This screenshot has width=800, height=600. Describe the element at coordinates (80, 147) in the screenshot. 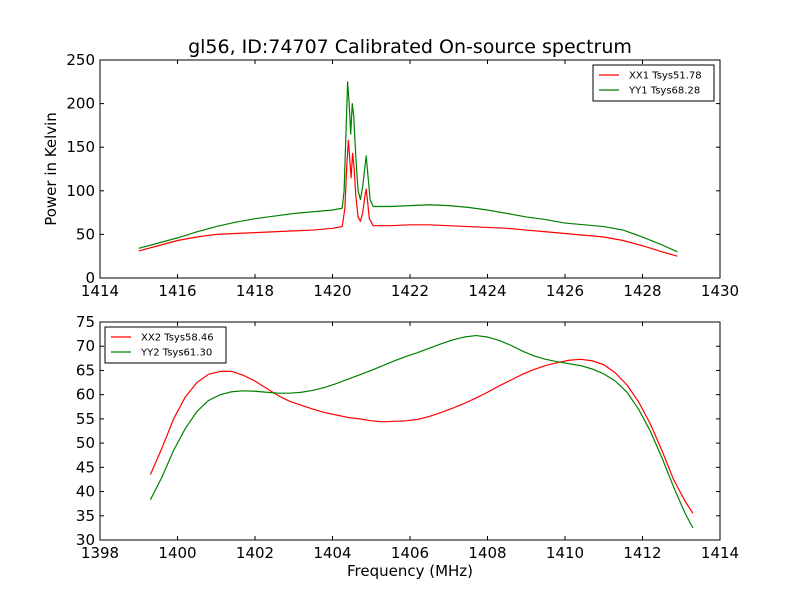

I see `y-tick-label: 150` at that location.